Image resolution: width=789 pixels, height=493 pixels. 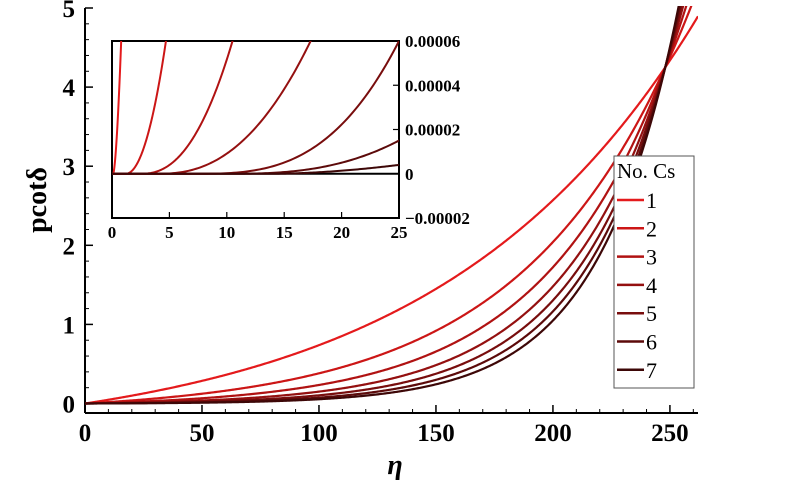 I want to click on legend-label-7: 7, so click(x=651, y=370).